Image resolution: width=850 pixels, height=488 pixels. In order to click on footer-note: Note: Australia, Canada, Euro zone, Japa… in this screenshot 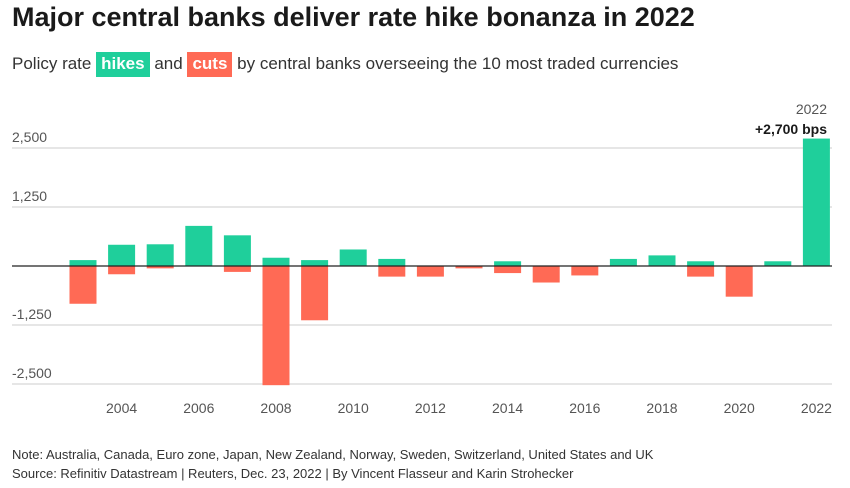, I will do `click(333, 454)`.